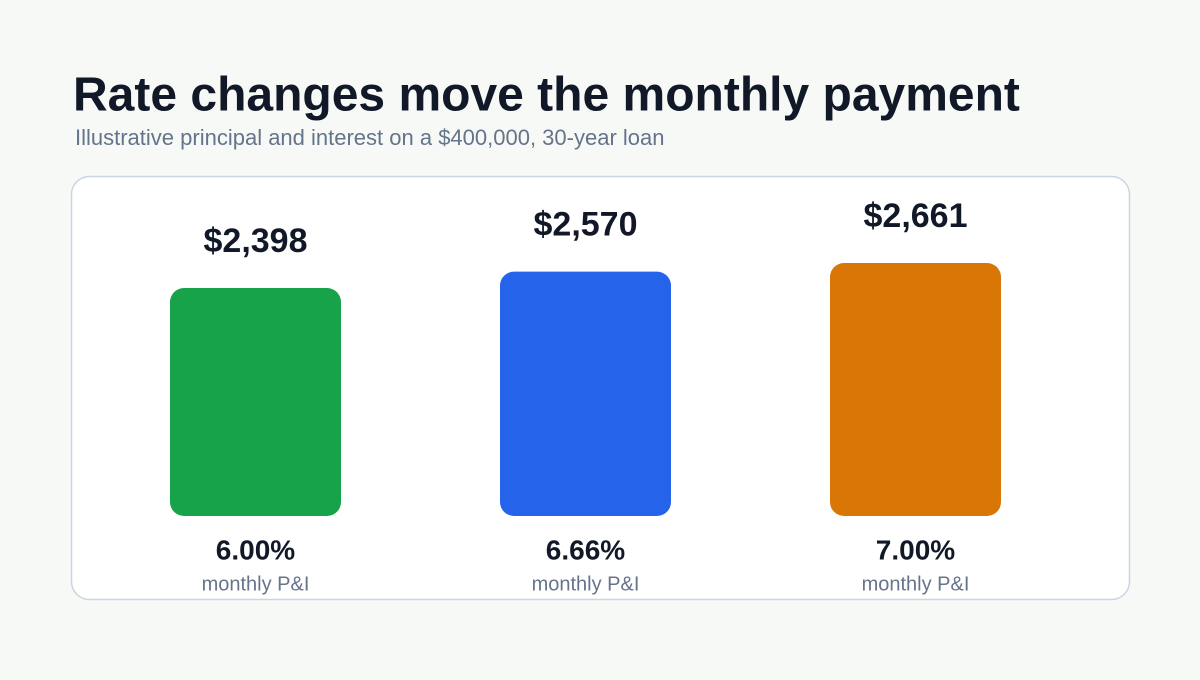  I want to click on value-label: $2,661, so click(916, 216).